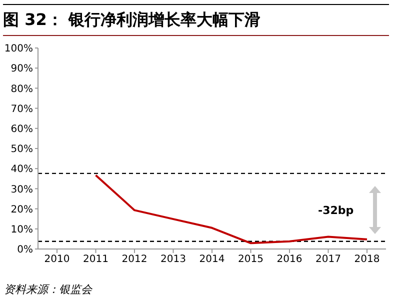 The height and width of the screenshot is (303, 398). What do you see at coordinates (21, 109) in the screenshot?
I see `y-tick-label: 70%` at bounding box center [21, 109].